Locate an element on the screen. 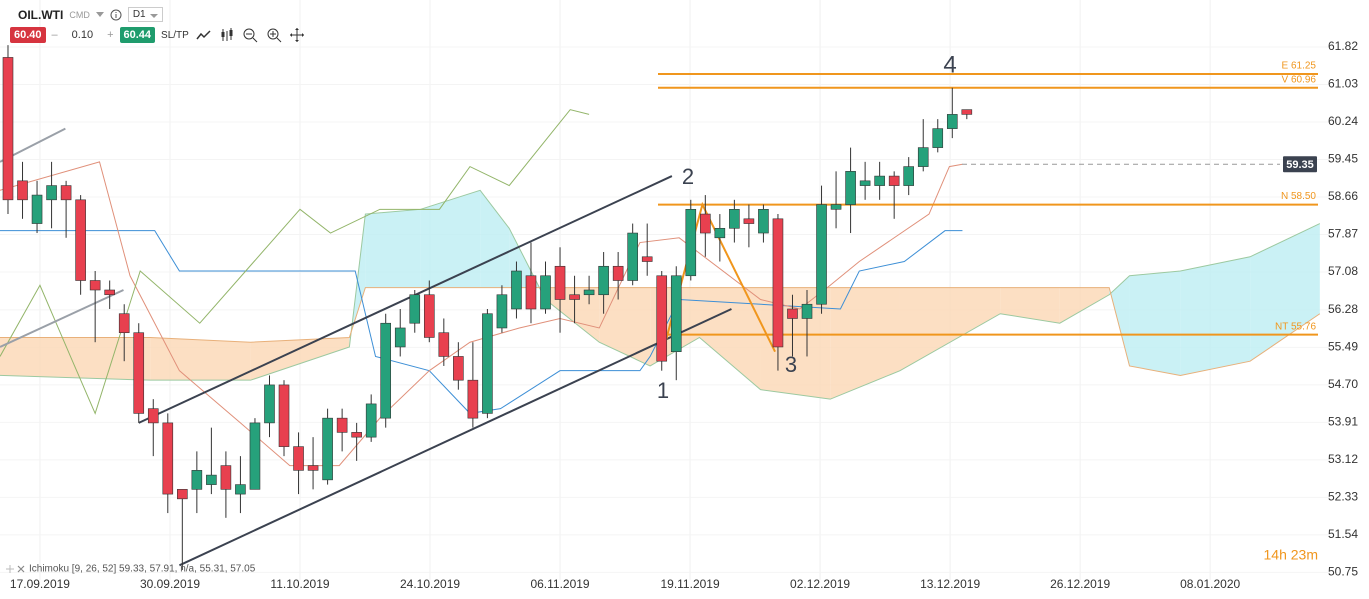 The height and width of the screenshot is (599, 1369). x-tick-label: 26.12.2019 is located at coordinates (1080, 584).